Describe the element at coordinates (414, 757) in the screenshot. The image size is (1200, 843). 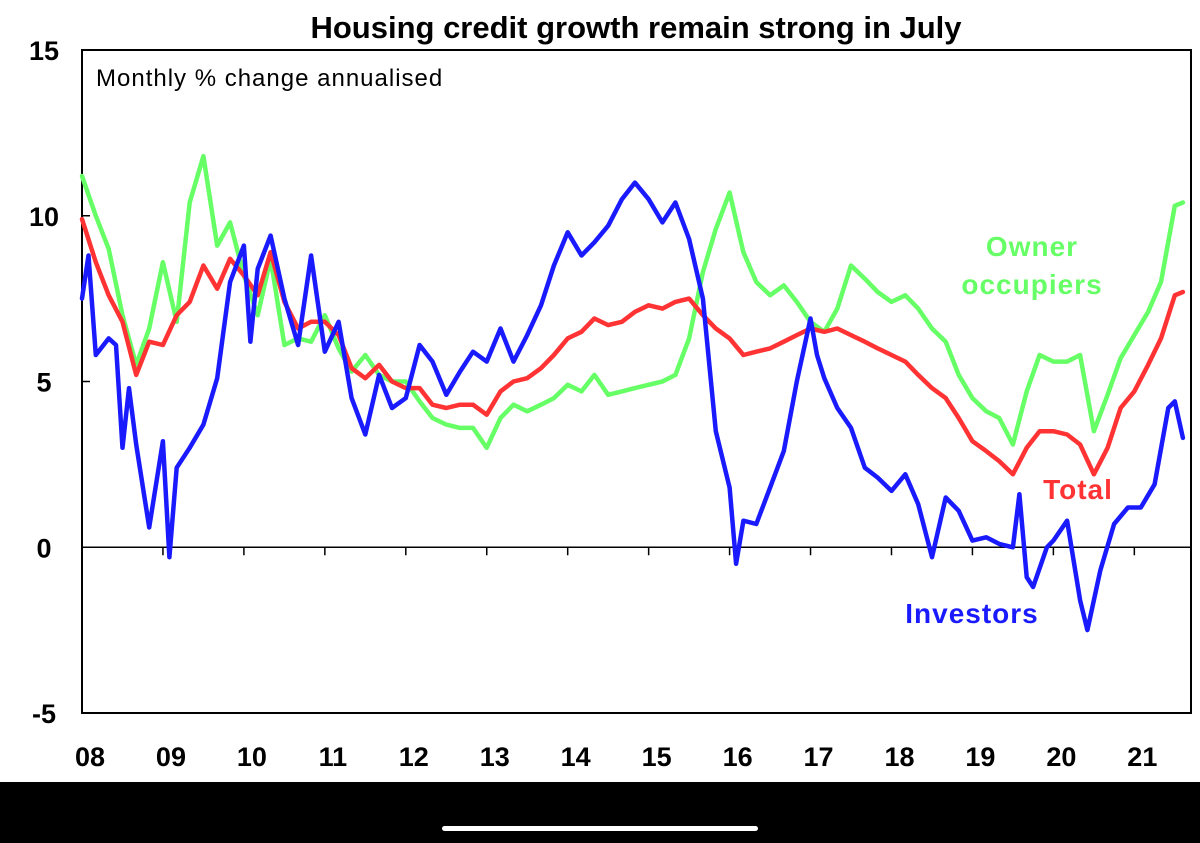
I see `x-tick-label: 12` at that location.